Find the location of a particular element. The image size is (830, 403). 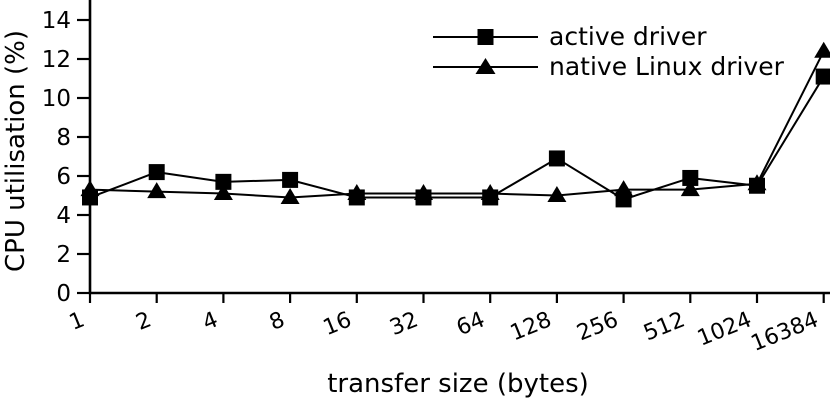

x-tick-label: 4 is located at coordinates (210, 321).